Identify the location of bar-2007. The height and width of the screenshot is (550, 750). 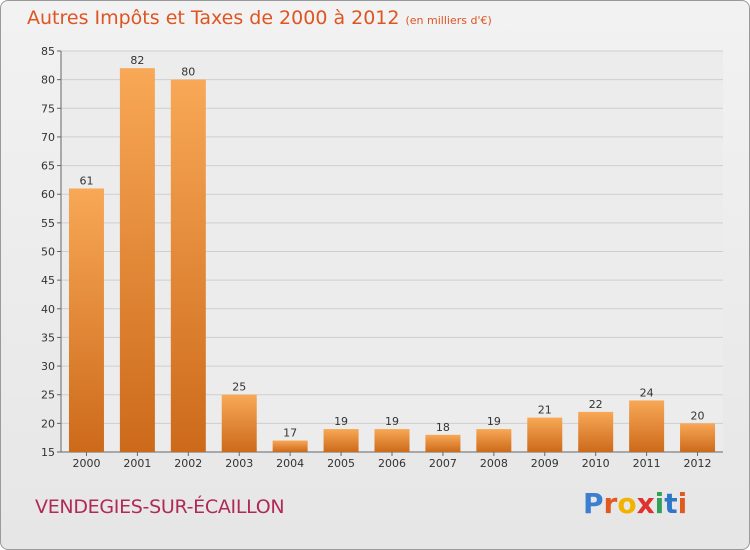
(443, 443).